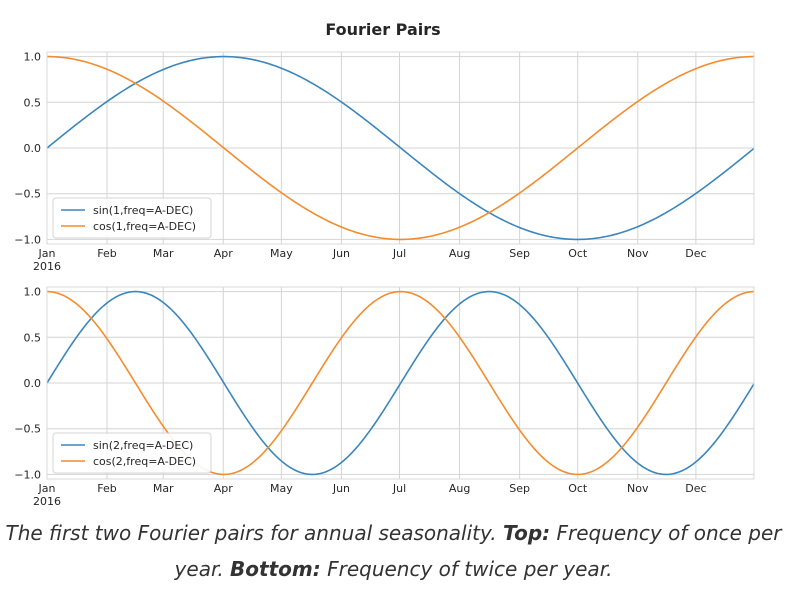  What do you see at coordinates (144, 226) in the screenshot?
I see `legend-label: cos(1,freq=A-DEC)` at bounding box center [144, 226].